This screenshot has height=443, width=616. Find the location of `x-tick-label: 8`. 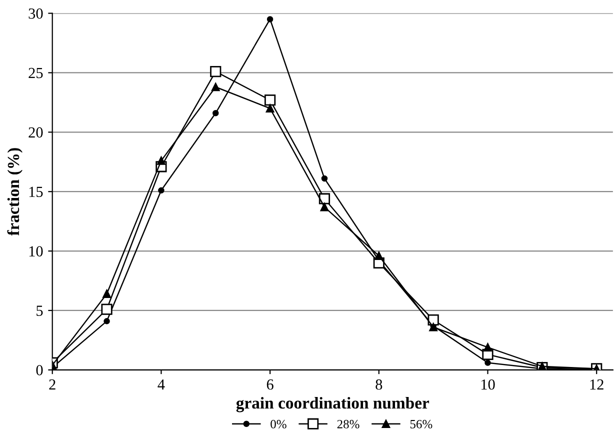

x-tick-label: 8 is located at coordinates (379, 384).